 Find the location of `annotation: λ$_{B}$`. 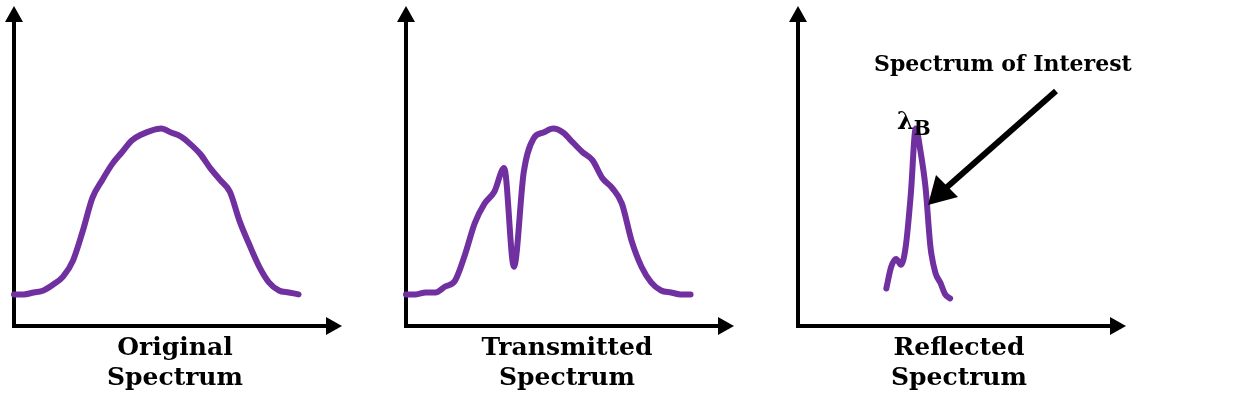

annotation: λ$_{B}$ is located at coordinates (914, 123).